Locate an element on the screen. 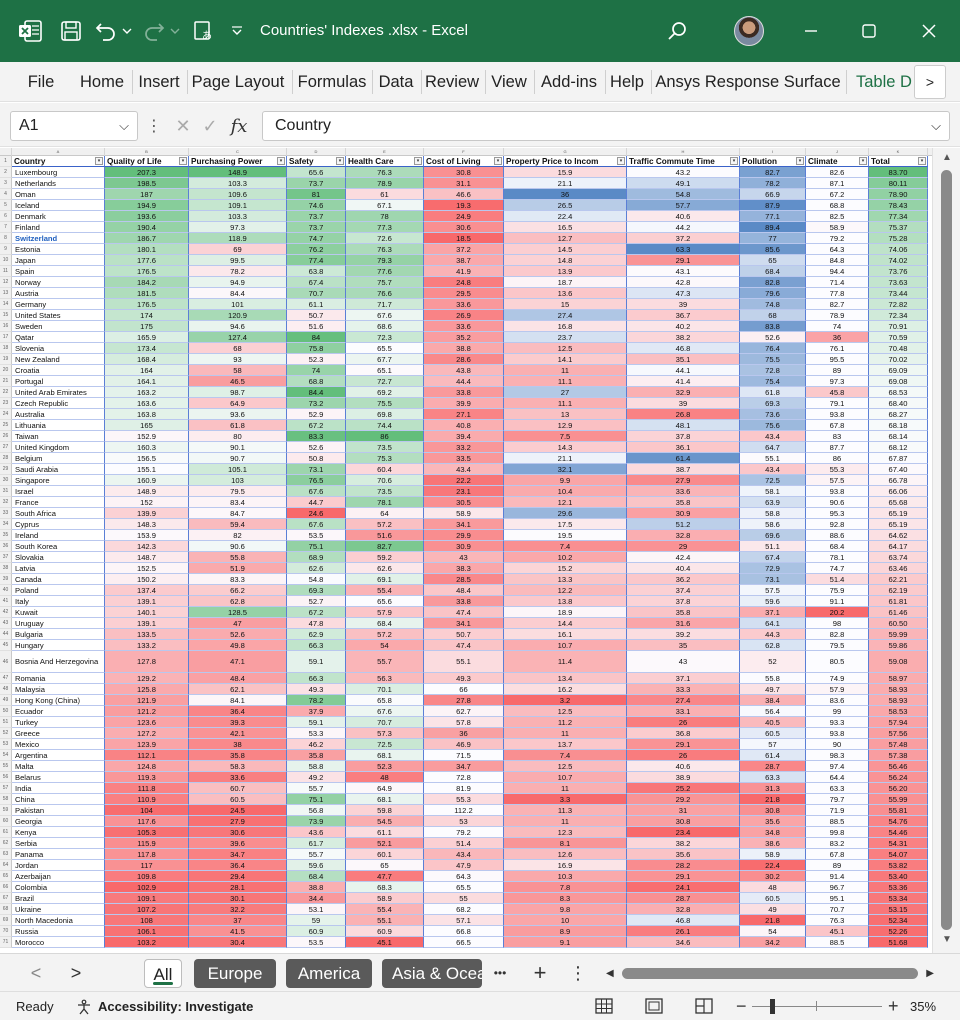 The image size is (960, 1021). cell-health-care: 82.7 is located at coordinates (385, 546).